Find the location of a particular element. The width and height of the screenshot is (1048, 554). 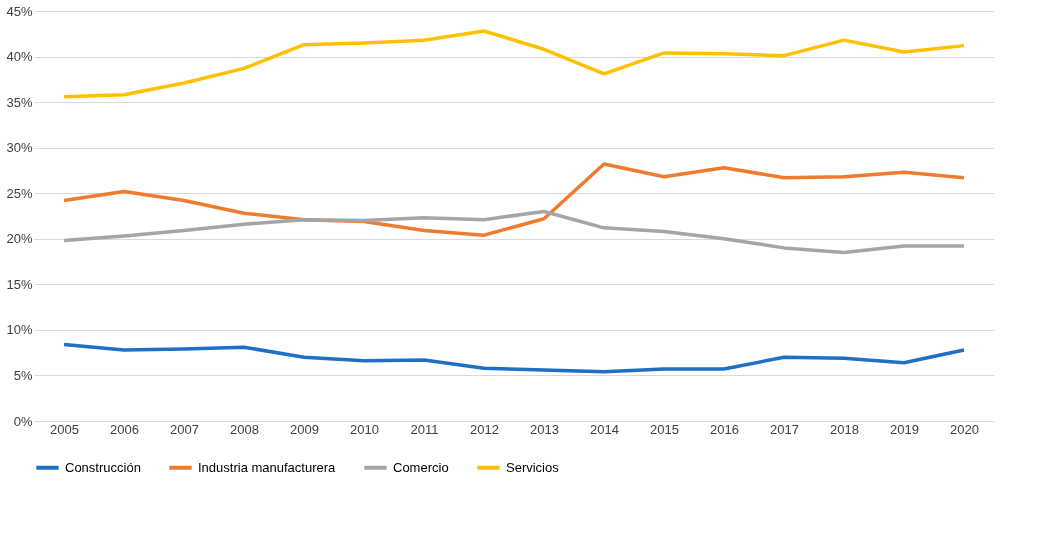

y-tick-label: 15% is located at coordinates (19, 284).